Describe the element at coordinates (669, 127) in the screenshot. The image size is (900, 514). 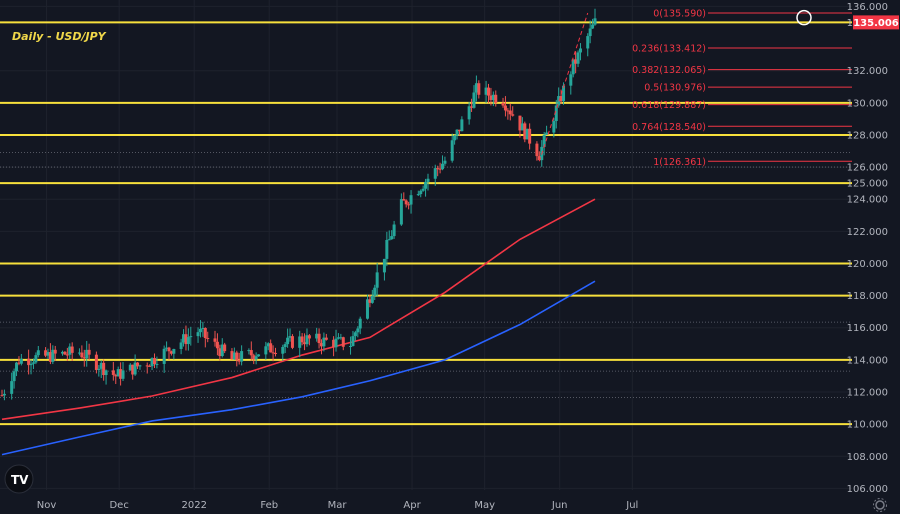
I see `fib-level-label: 0.764(128.540)` at that location.